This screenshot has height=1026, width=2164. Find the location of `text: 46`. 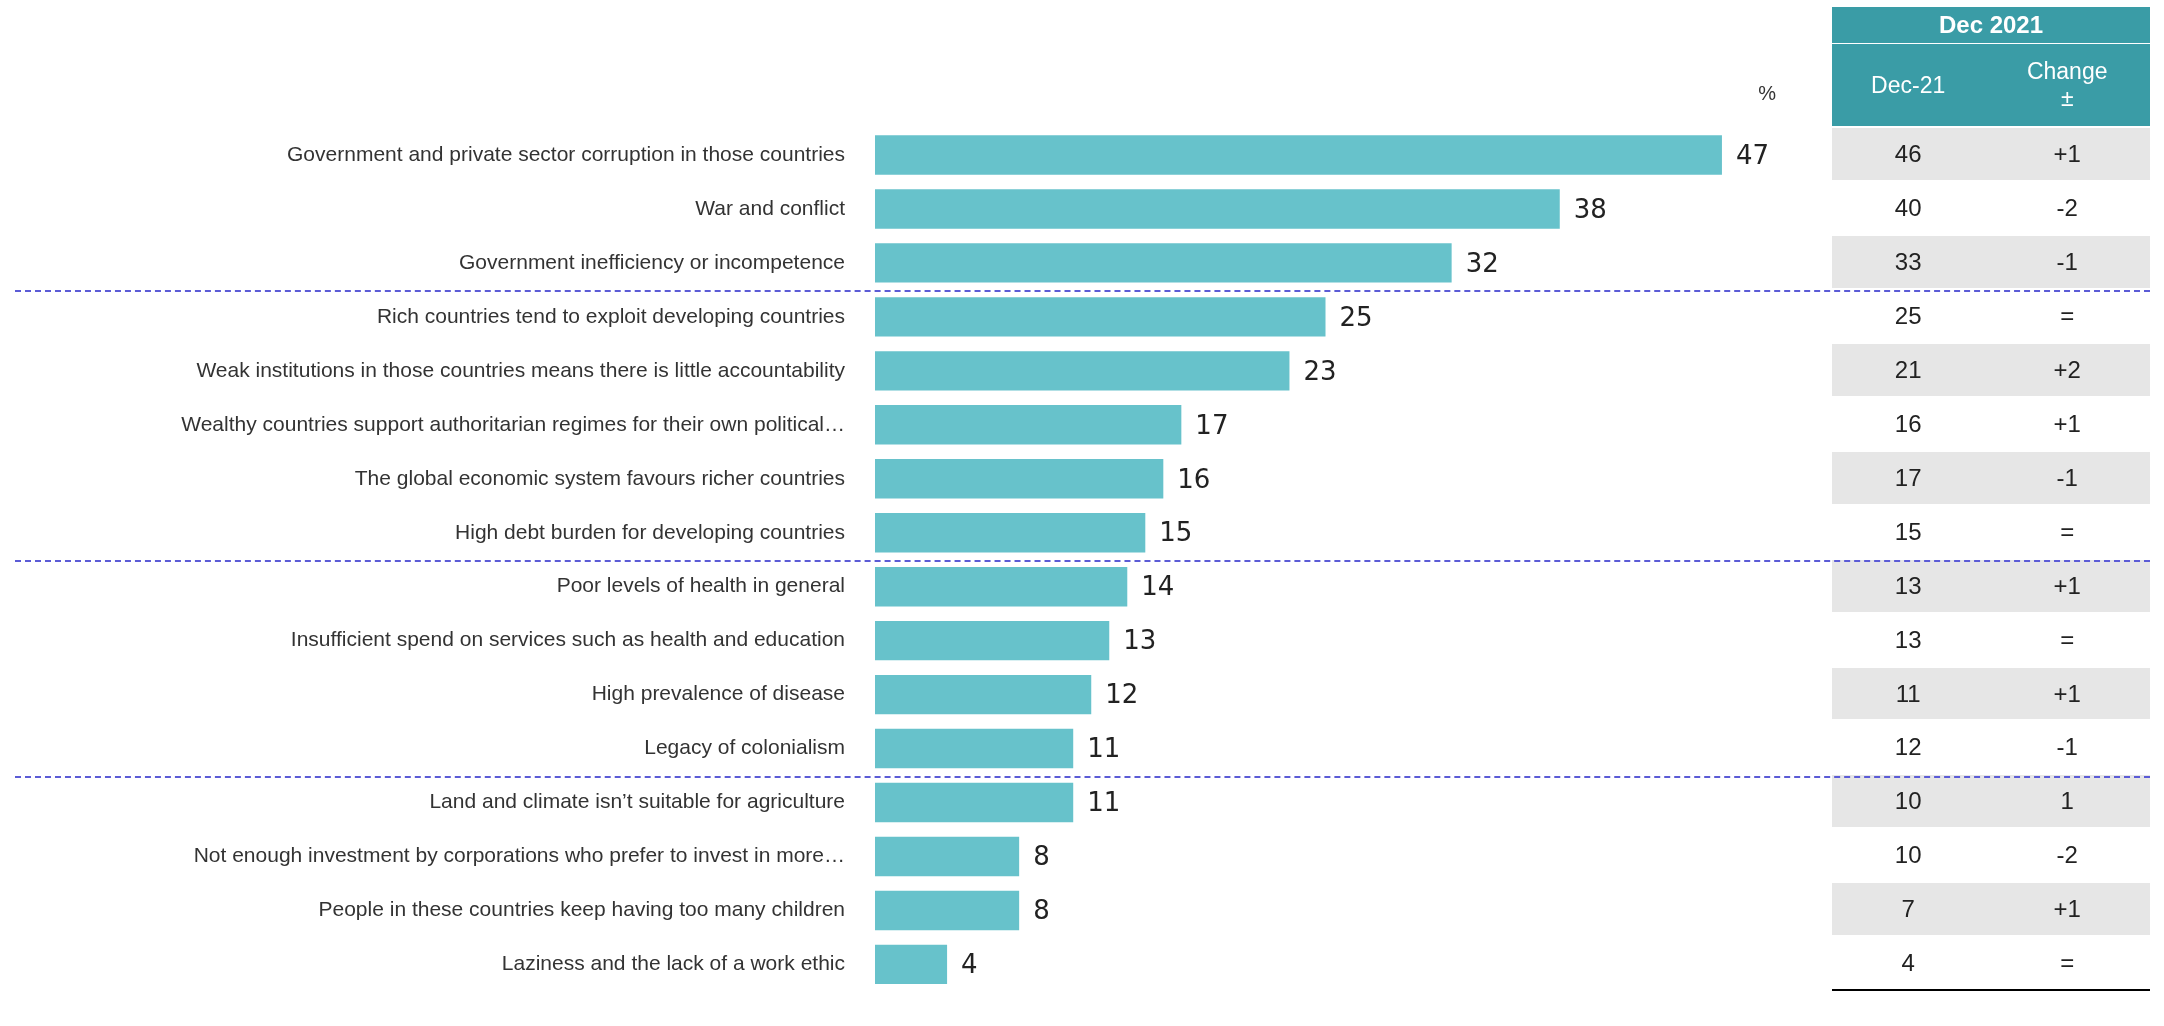

text: 46 is located at coordinates (1908, 153).